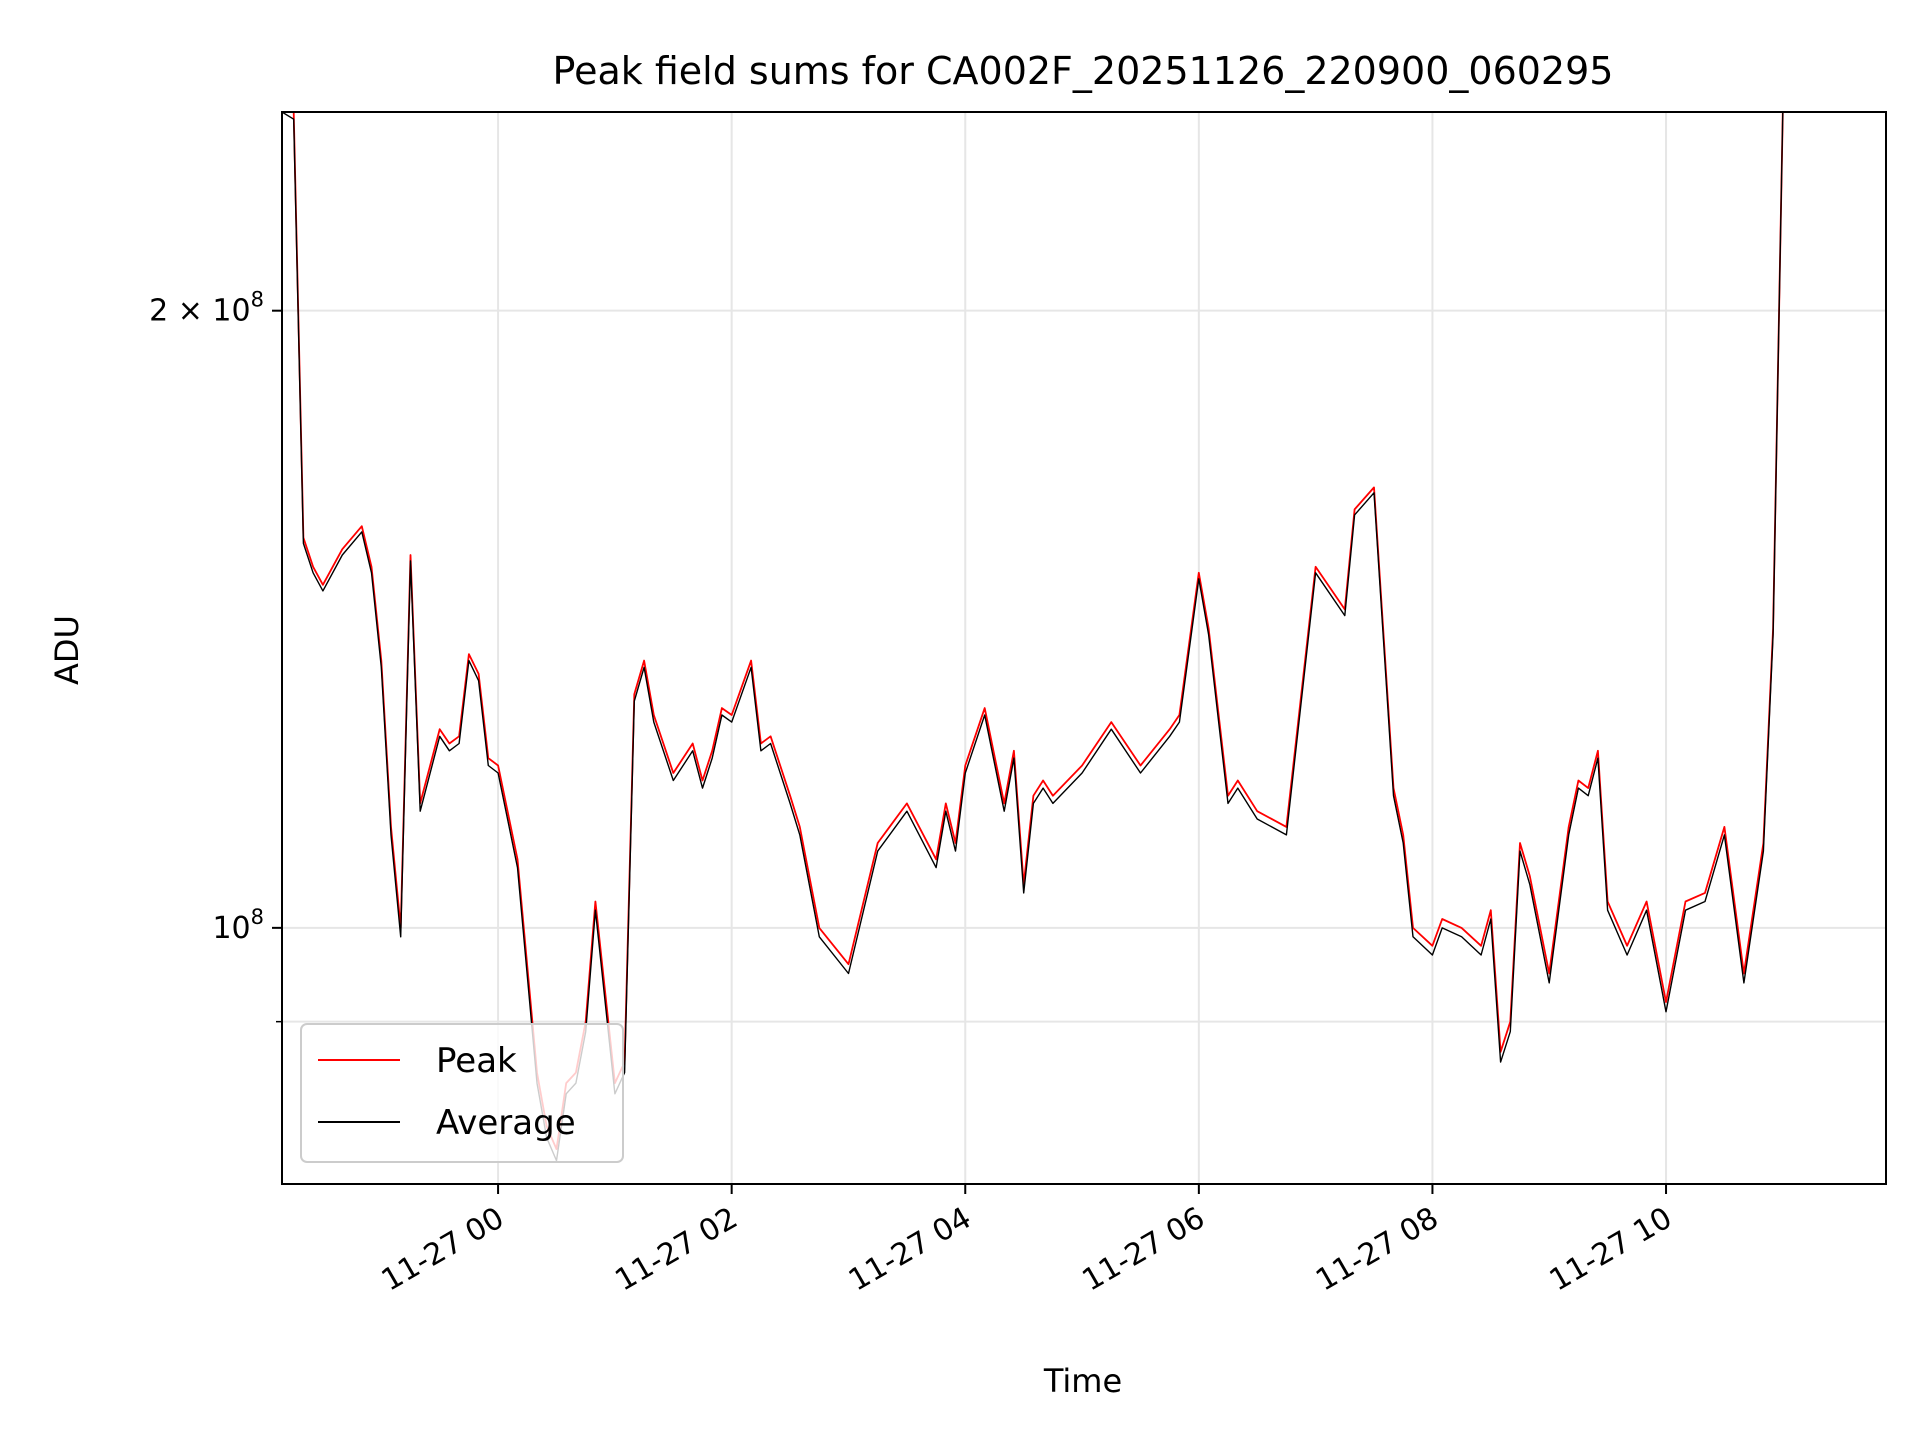 This screenshot has height=1440, width=1920. Describe the element at coordinates (67, 650) in the screenshot. I see `y-axis-label: ADU` at that location.